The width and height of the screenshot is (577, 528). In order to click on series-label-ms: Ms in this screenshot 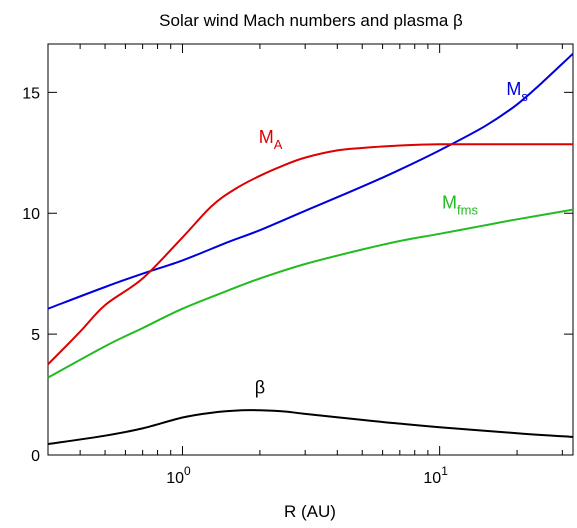, I will do `click(517, 91)`.